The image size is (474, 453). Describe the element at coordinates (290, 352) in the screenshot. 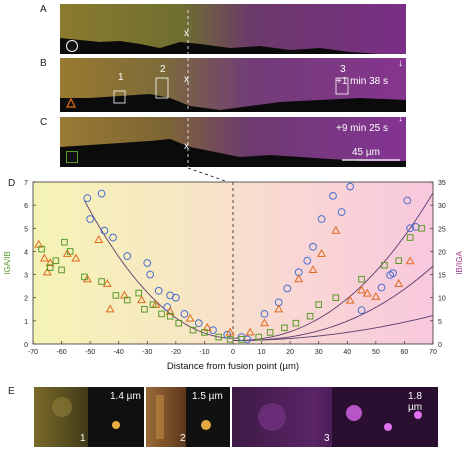

I see `x-tick-label: 20` at that location.